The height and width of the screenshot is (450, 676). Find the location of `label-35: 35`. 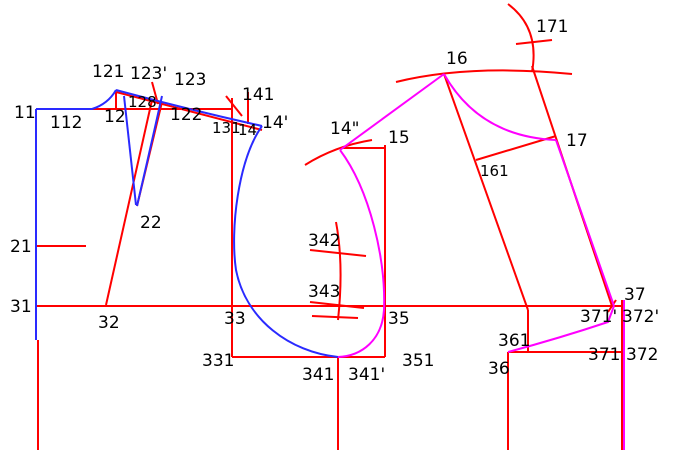

label-35: 35 is located at coordinates (399, 319).